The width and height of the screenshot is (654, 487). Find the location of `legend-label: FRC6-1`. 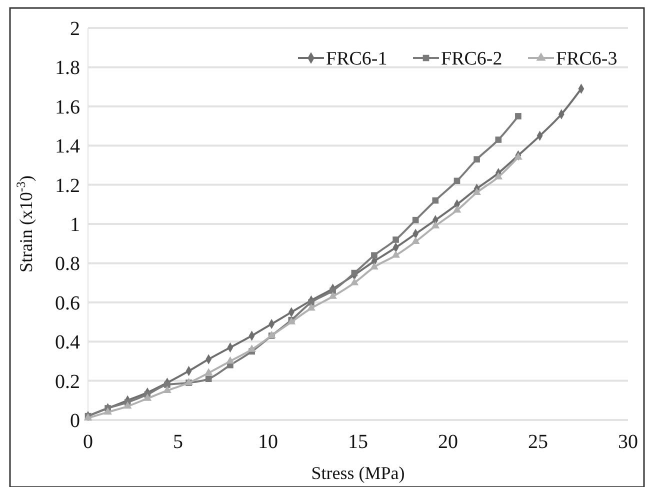

legend-label: FRC6-1 is located at coordinates (357, 59).